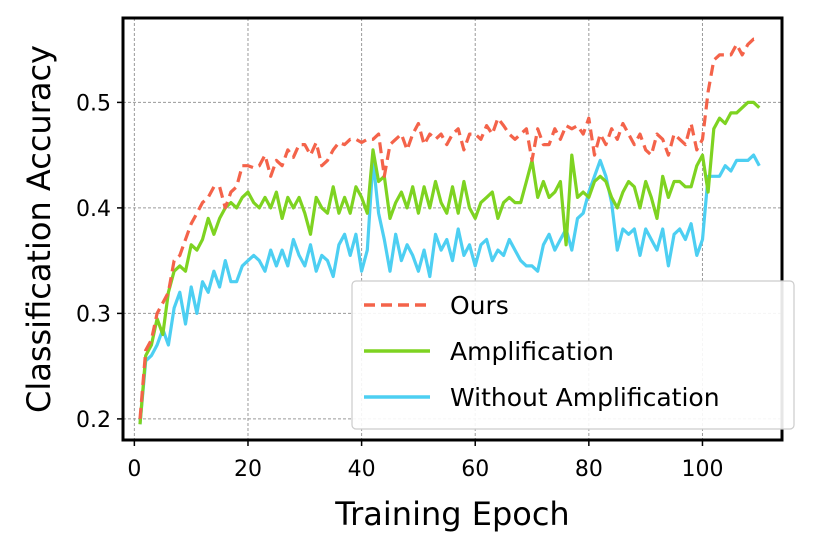 The width and height of the screenshot is (830, 554). I want to click on x-tick-label: 40, so click(362, 469).